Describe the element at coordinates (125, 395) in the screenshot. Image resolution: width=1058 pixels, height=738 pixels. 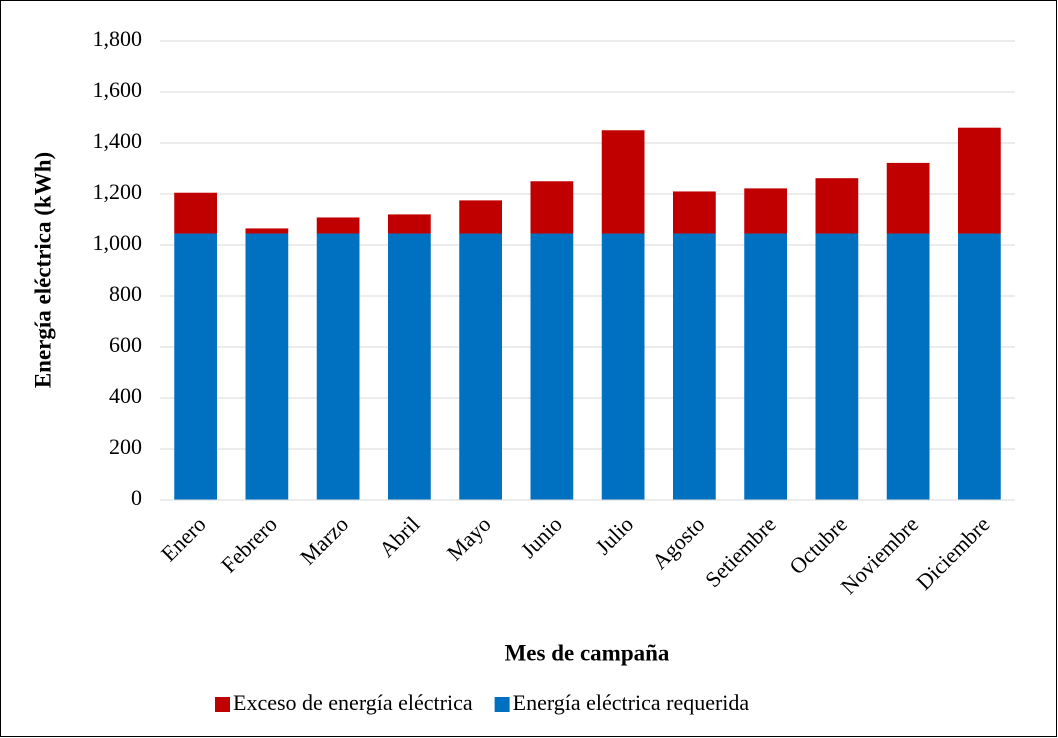
I see `y-tick-label: 400` at that location.